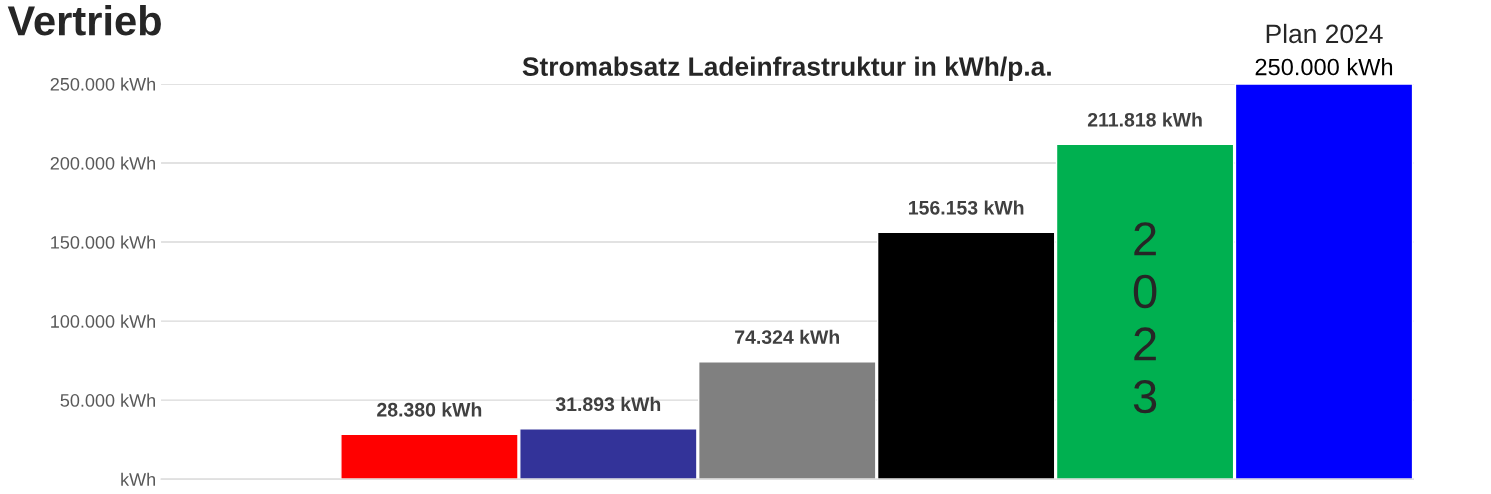  Describe the element at coordinates (1144, 119) in the screenshot. I see `data-label: 211.818 kWh` at that location.